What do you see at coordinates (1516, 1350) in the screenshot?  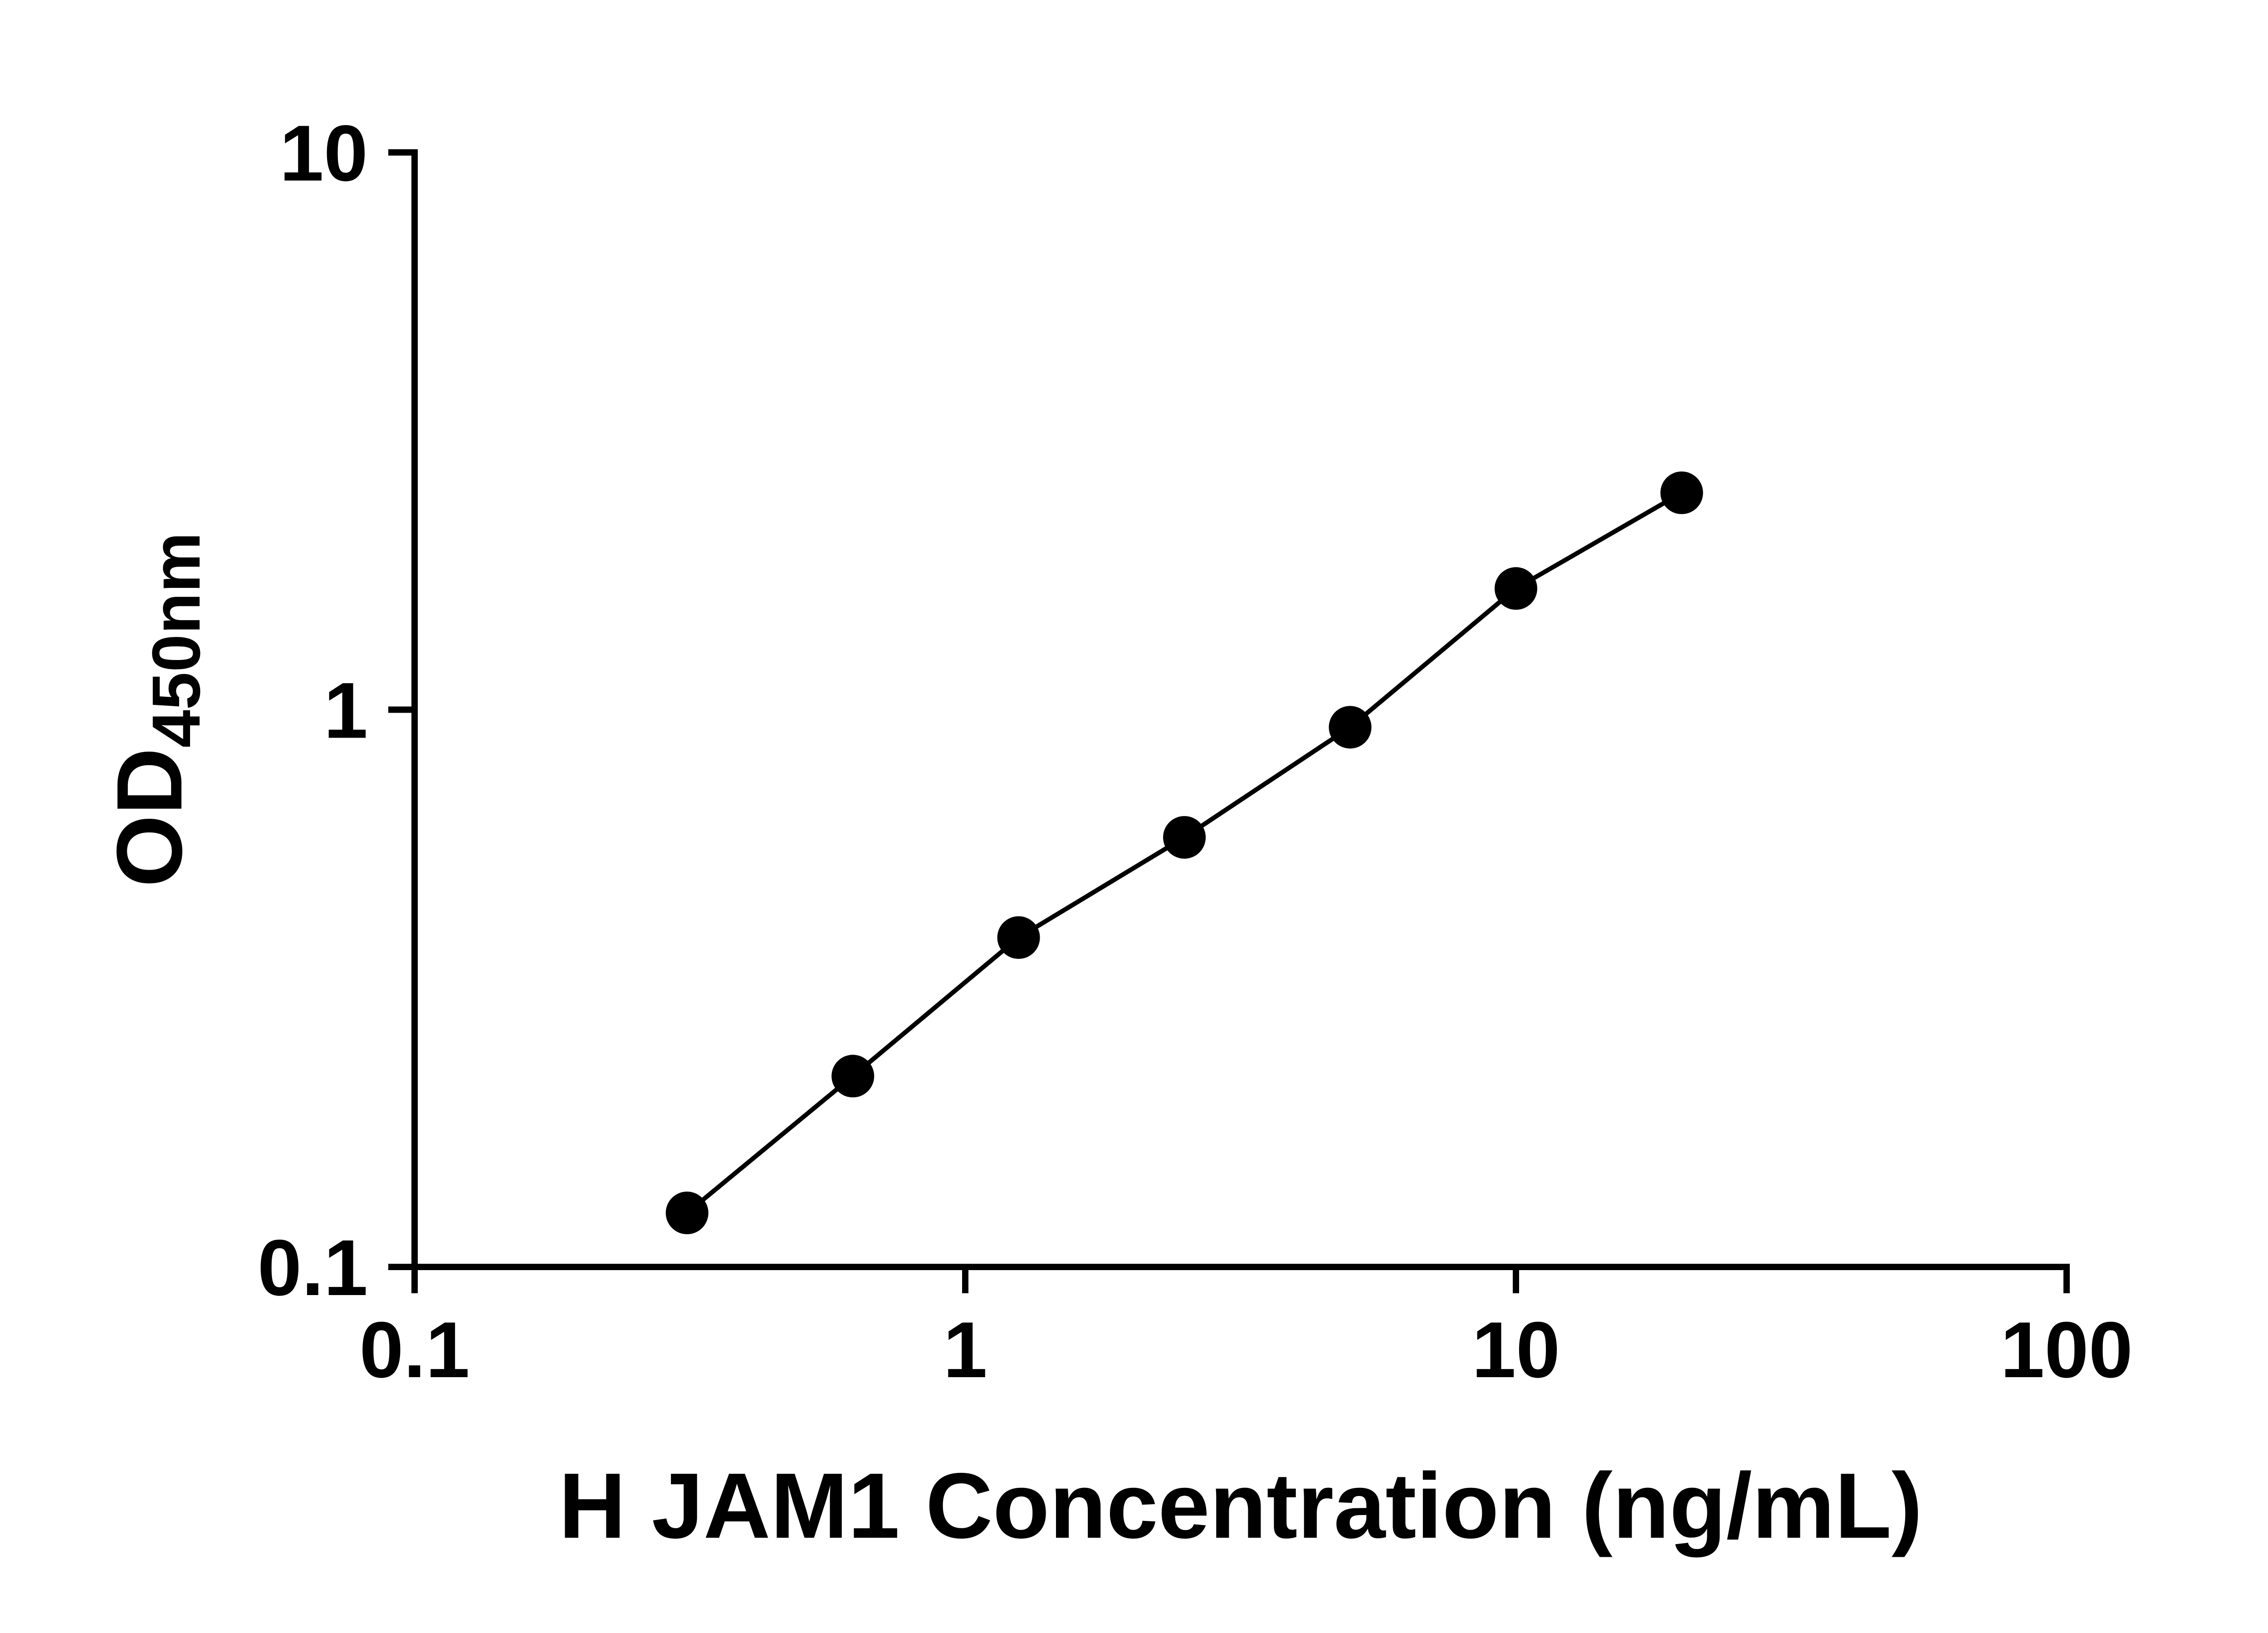 I see `x-tick-label: 10` at bounding box center [1516, 1350].